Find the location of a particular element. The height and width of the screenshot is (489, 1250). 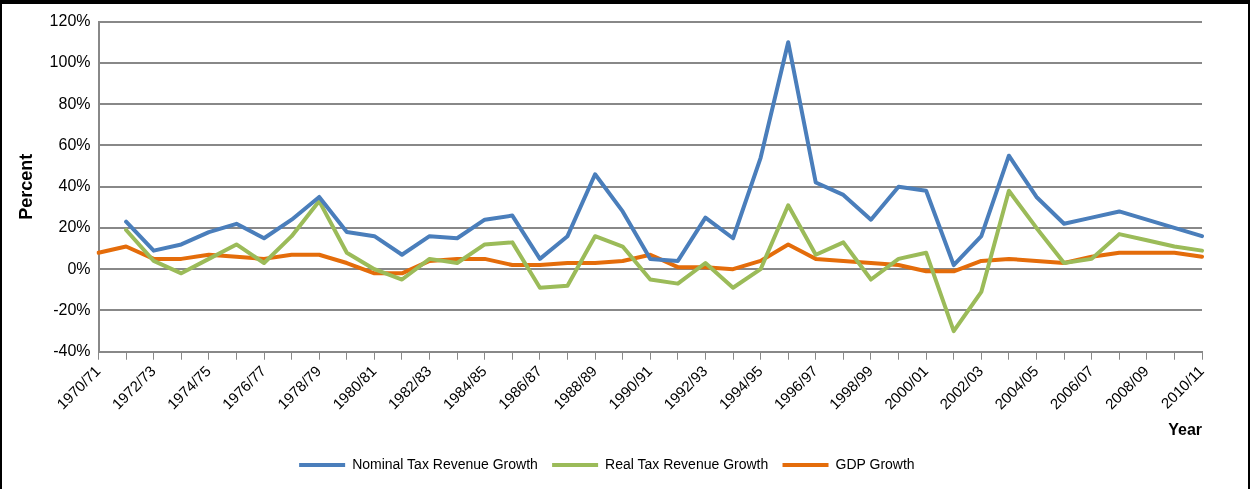

legend-label: GDP Growth is located at coordinates (875, 463).